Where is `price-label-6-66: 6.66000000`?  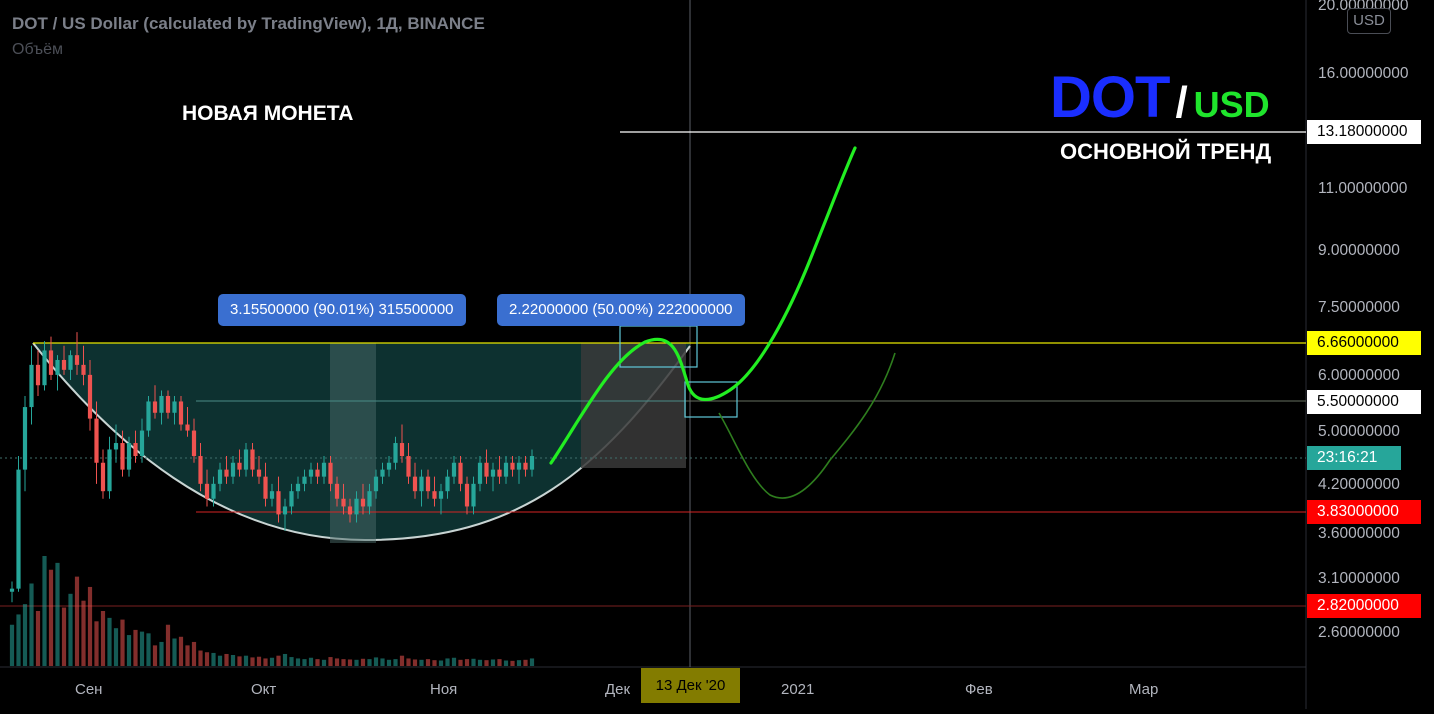
price-label-6-66: 6.66000000 is located at coordinates (1364, 343).